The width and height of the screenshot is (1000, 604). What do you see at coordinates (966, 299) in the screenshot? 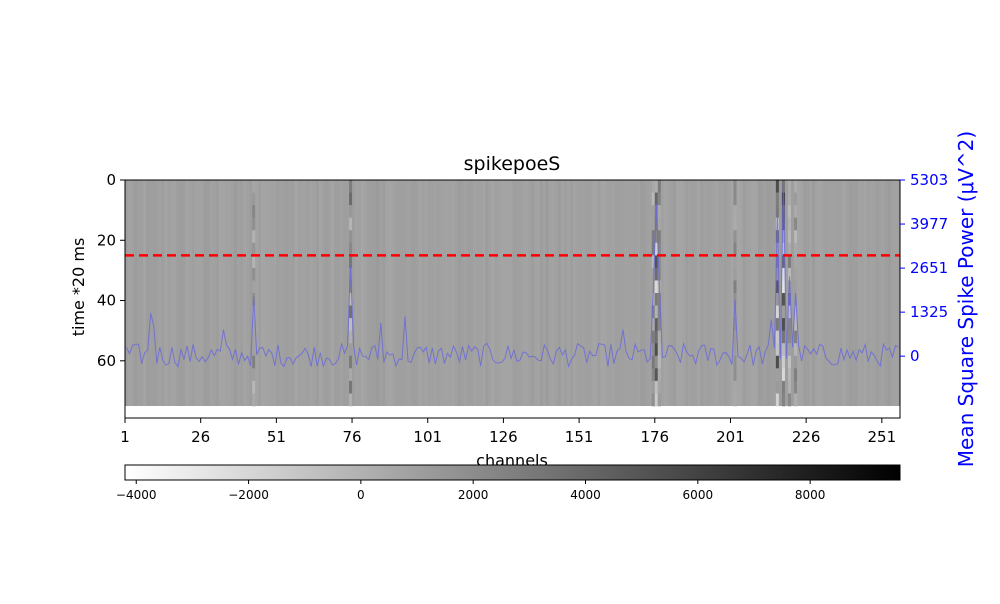
I see `y2-axis-label: Mean Square Spike Power (μV^2)` at bounding box center [966, 299].